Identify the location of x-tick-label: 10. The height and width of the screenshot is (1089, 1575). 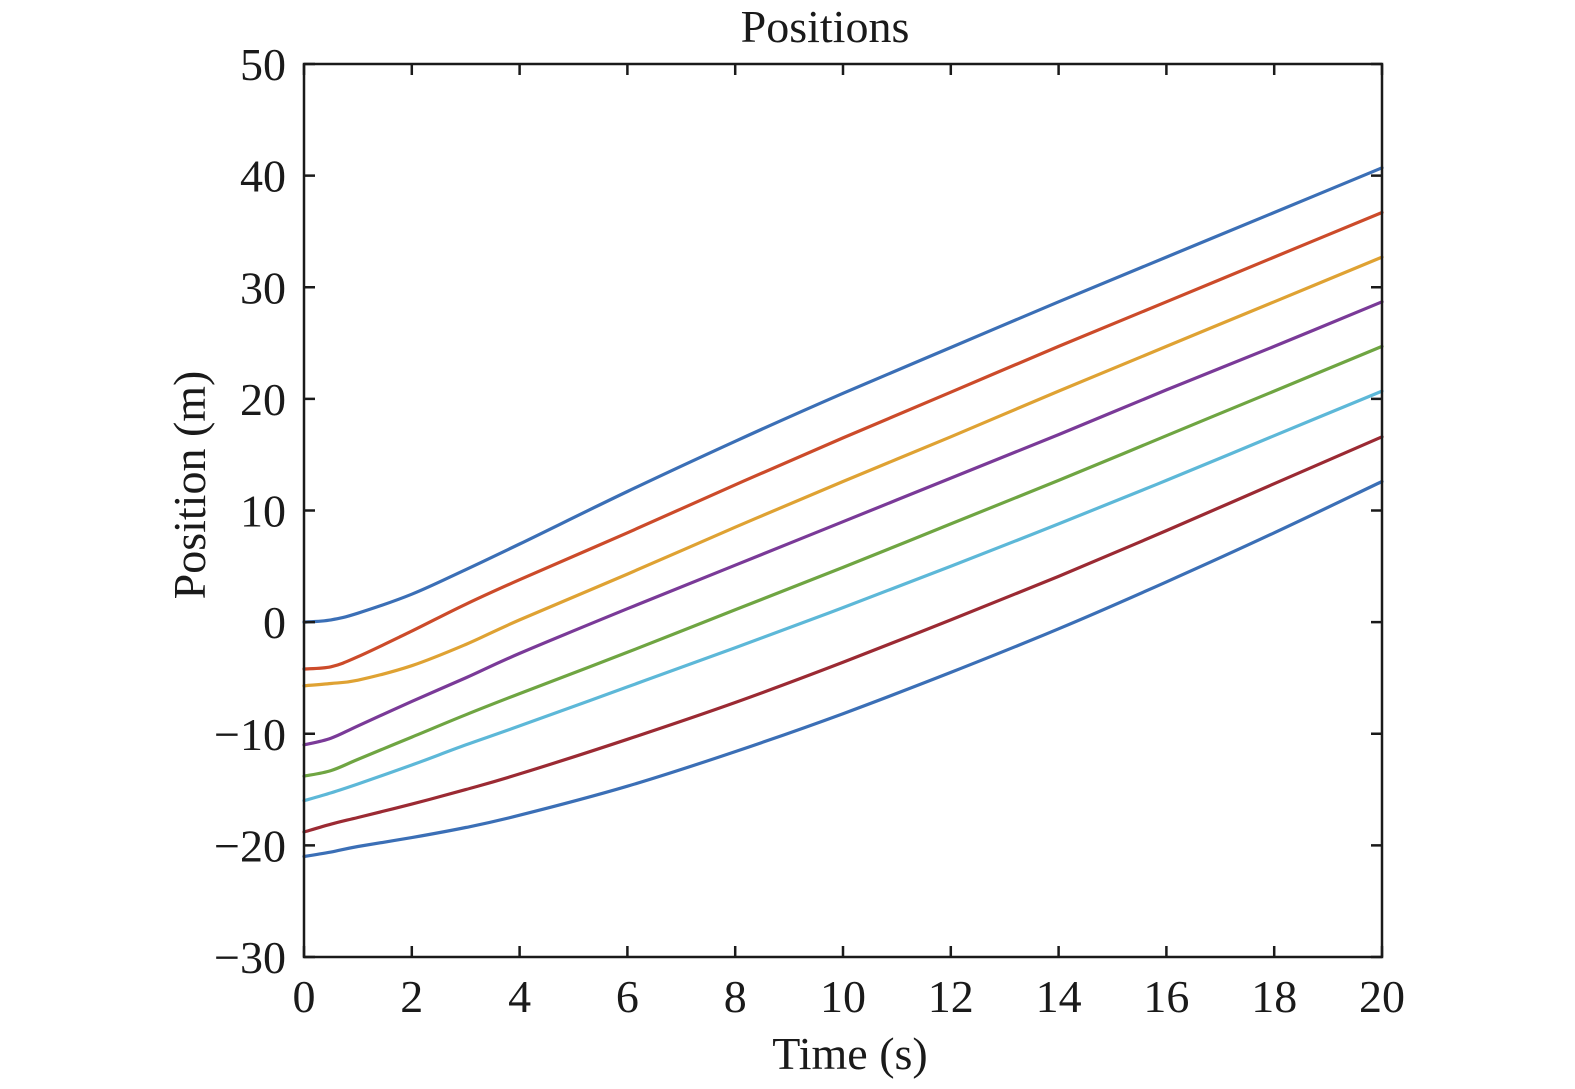
(843, 996).